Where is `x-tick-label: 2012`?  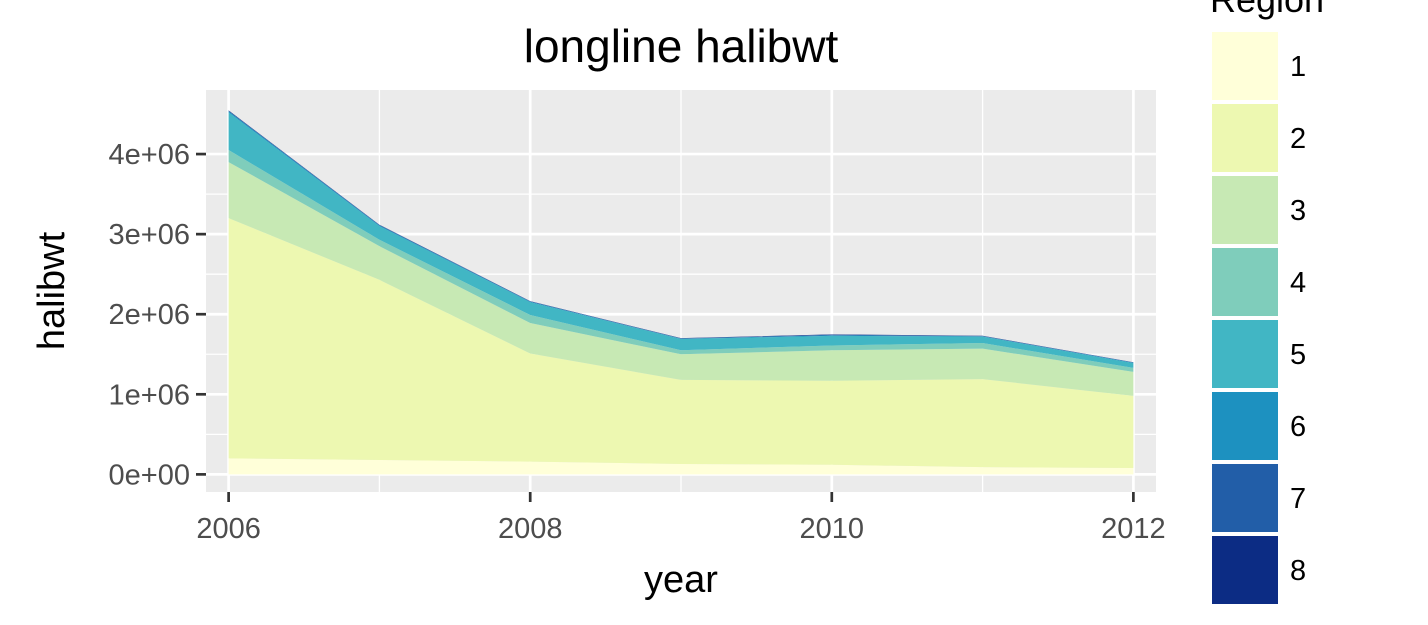 x-tick-label: 2012 is located at coordinates (1133, 529).